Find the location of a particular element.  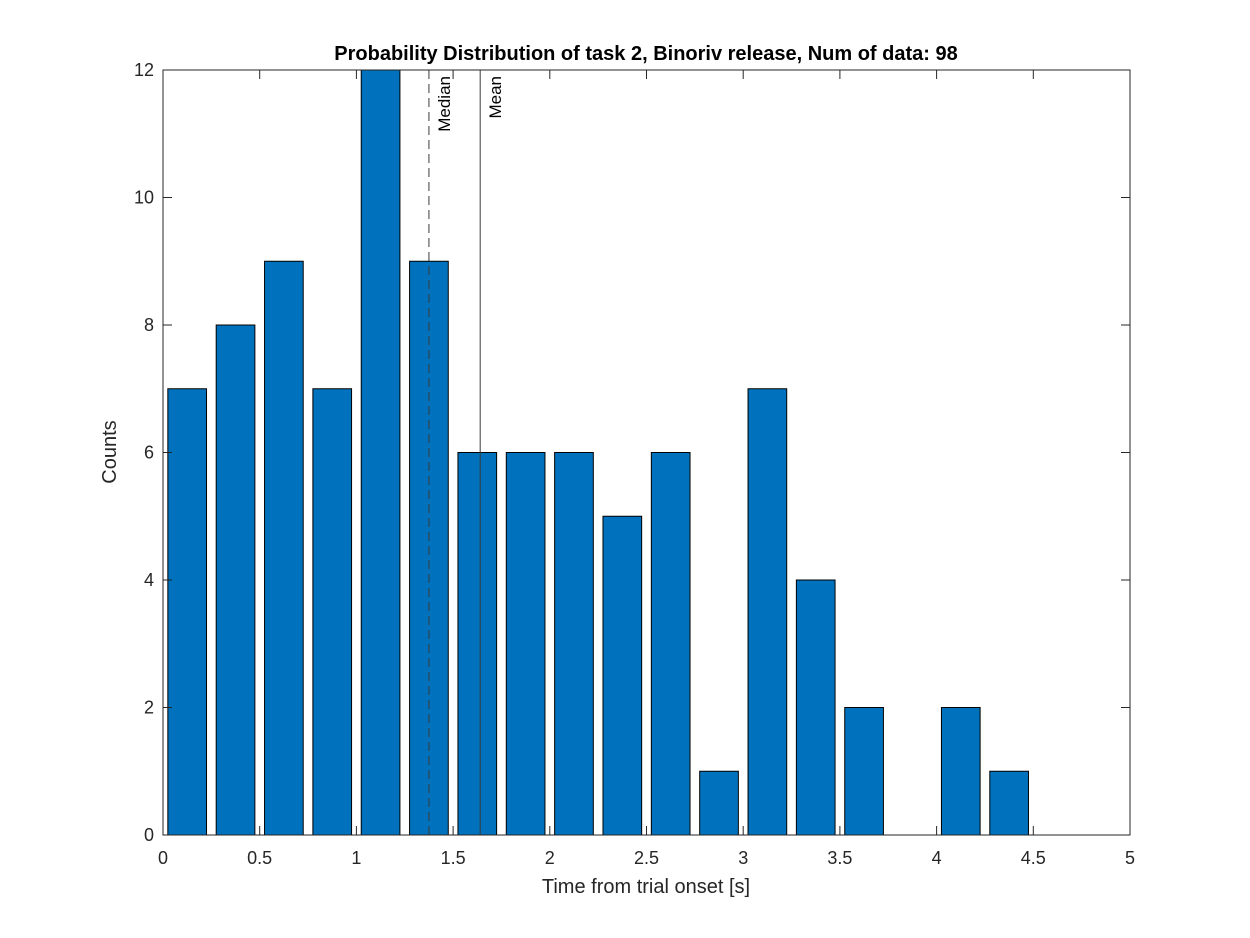

y-tick-label: 8 is located at coordinates (149, 325).